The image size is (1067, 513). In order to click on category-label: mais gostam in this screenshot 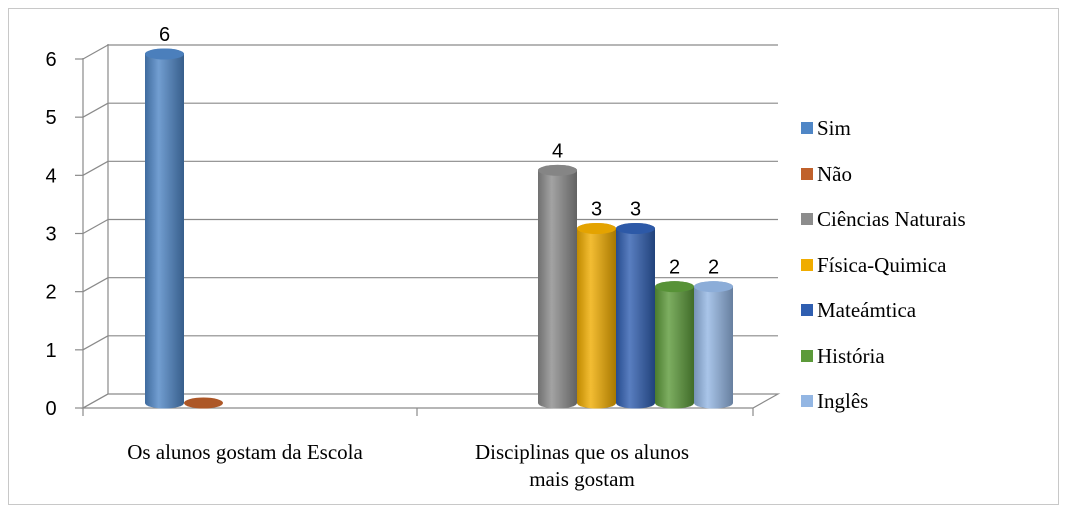, I will do `click(582, 479)`.